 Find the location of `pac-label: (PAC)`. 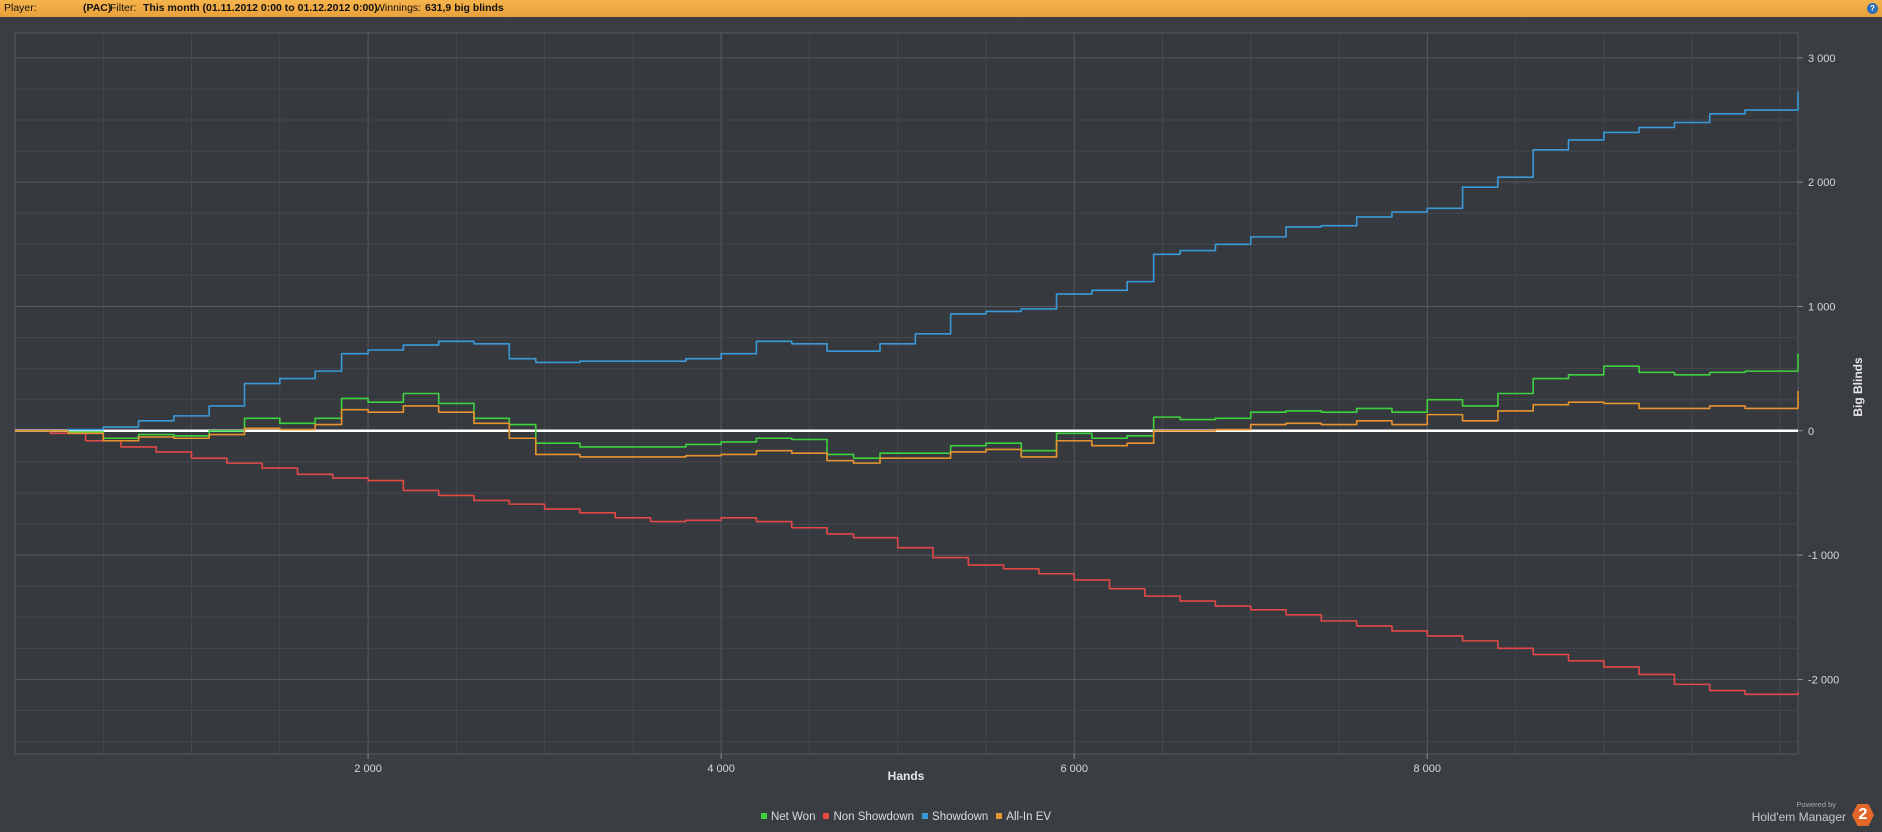

pac-label: (PAC) is located at coordinates (97, 8).